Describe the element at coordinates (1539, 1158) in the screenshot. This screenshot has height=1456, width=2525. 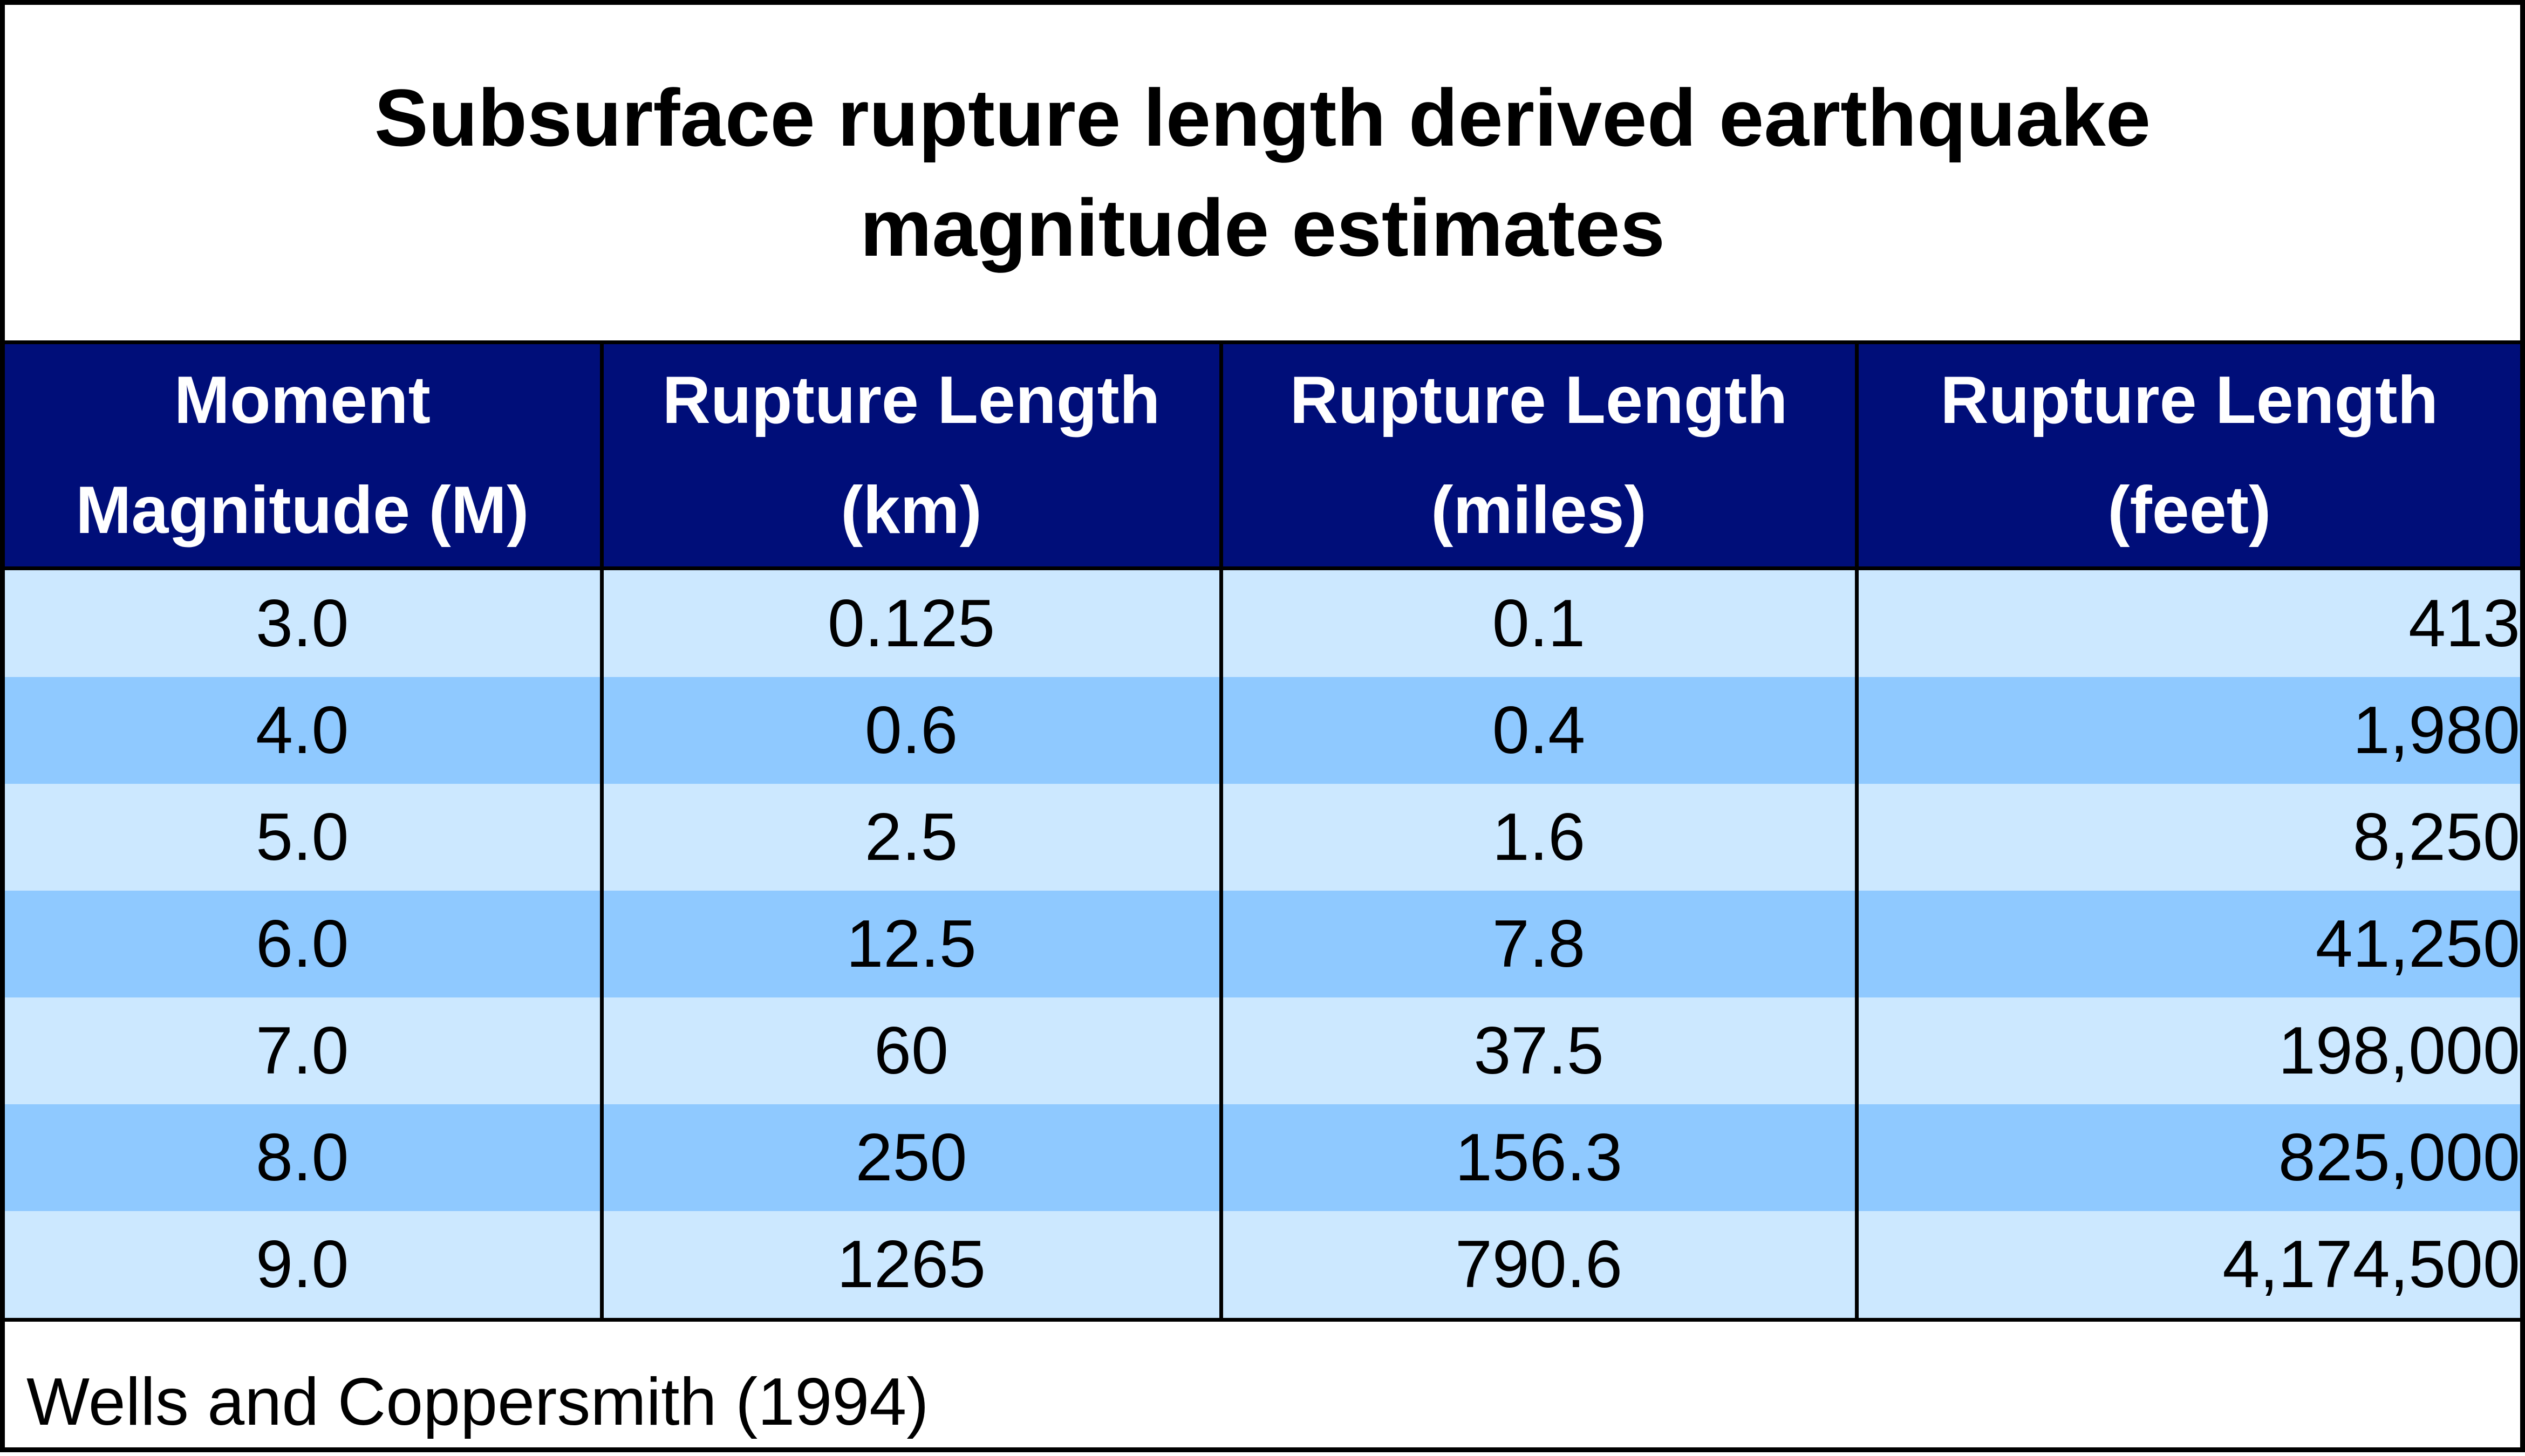
I see `cell-miles: 156.3` at that location.